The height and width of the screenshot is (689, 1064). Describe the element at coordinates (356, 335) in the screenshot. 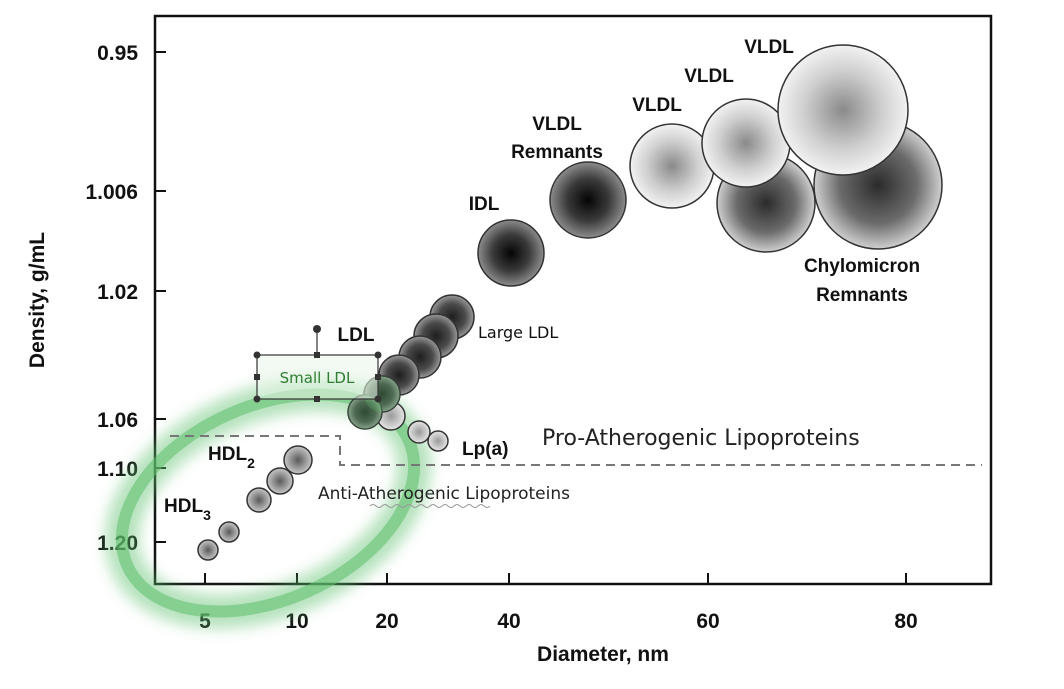

I see `label-ldl: LDL` at that location.